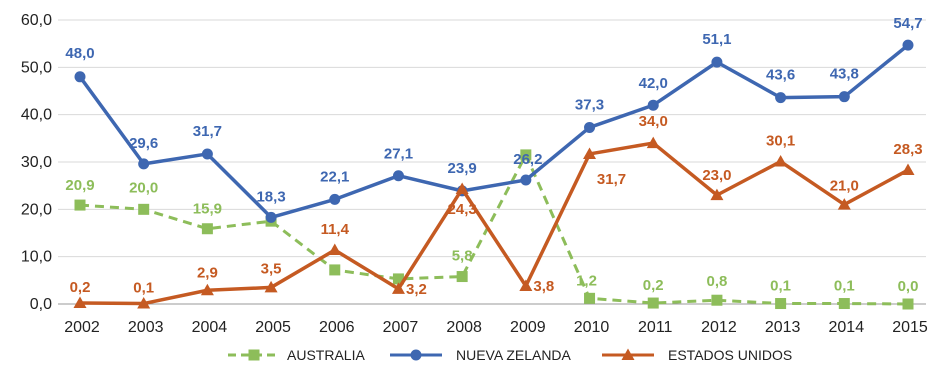 This screenshot has height=365, width=933. Describe the element at coordinates (270, 196) in the screenshot. I see `data-label: 18,3` at that location.